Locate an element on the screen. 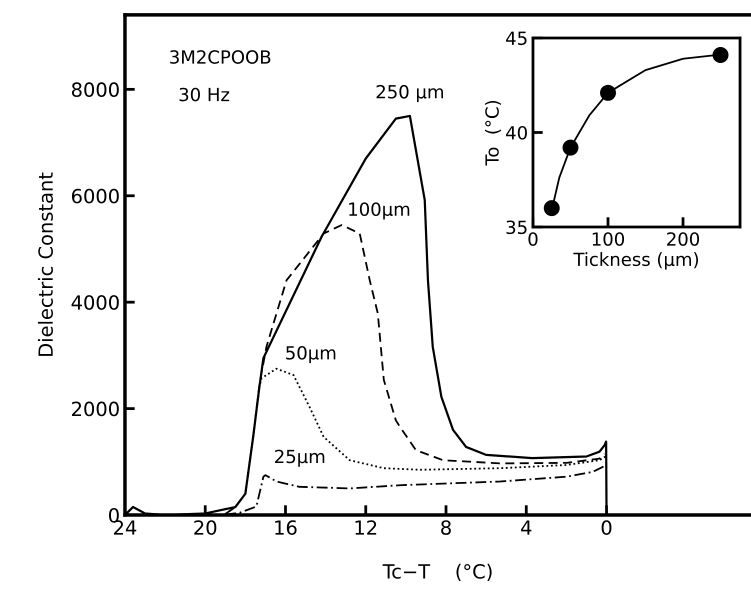 The width and height of the screenshot is (751, 599). x-tick-label: 8 is located at coordinates (446, 527).